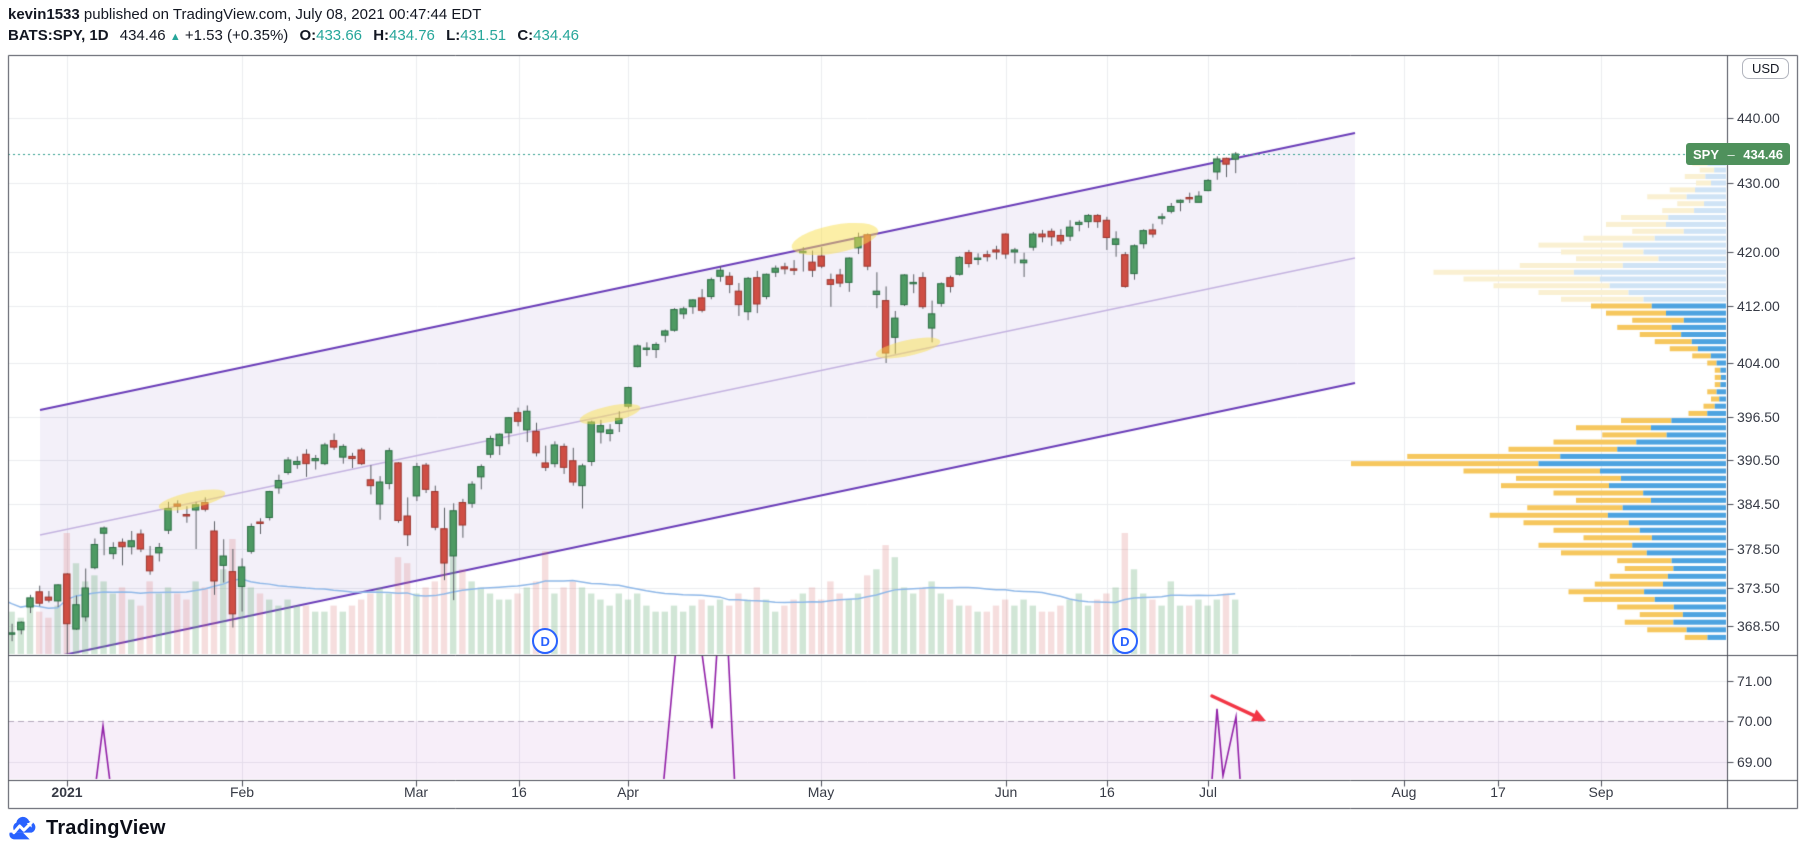 The image size is (1805, 854). I want to click on high-value: 434.76, so click(412, 35).